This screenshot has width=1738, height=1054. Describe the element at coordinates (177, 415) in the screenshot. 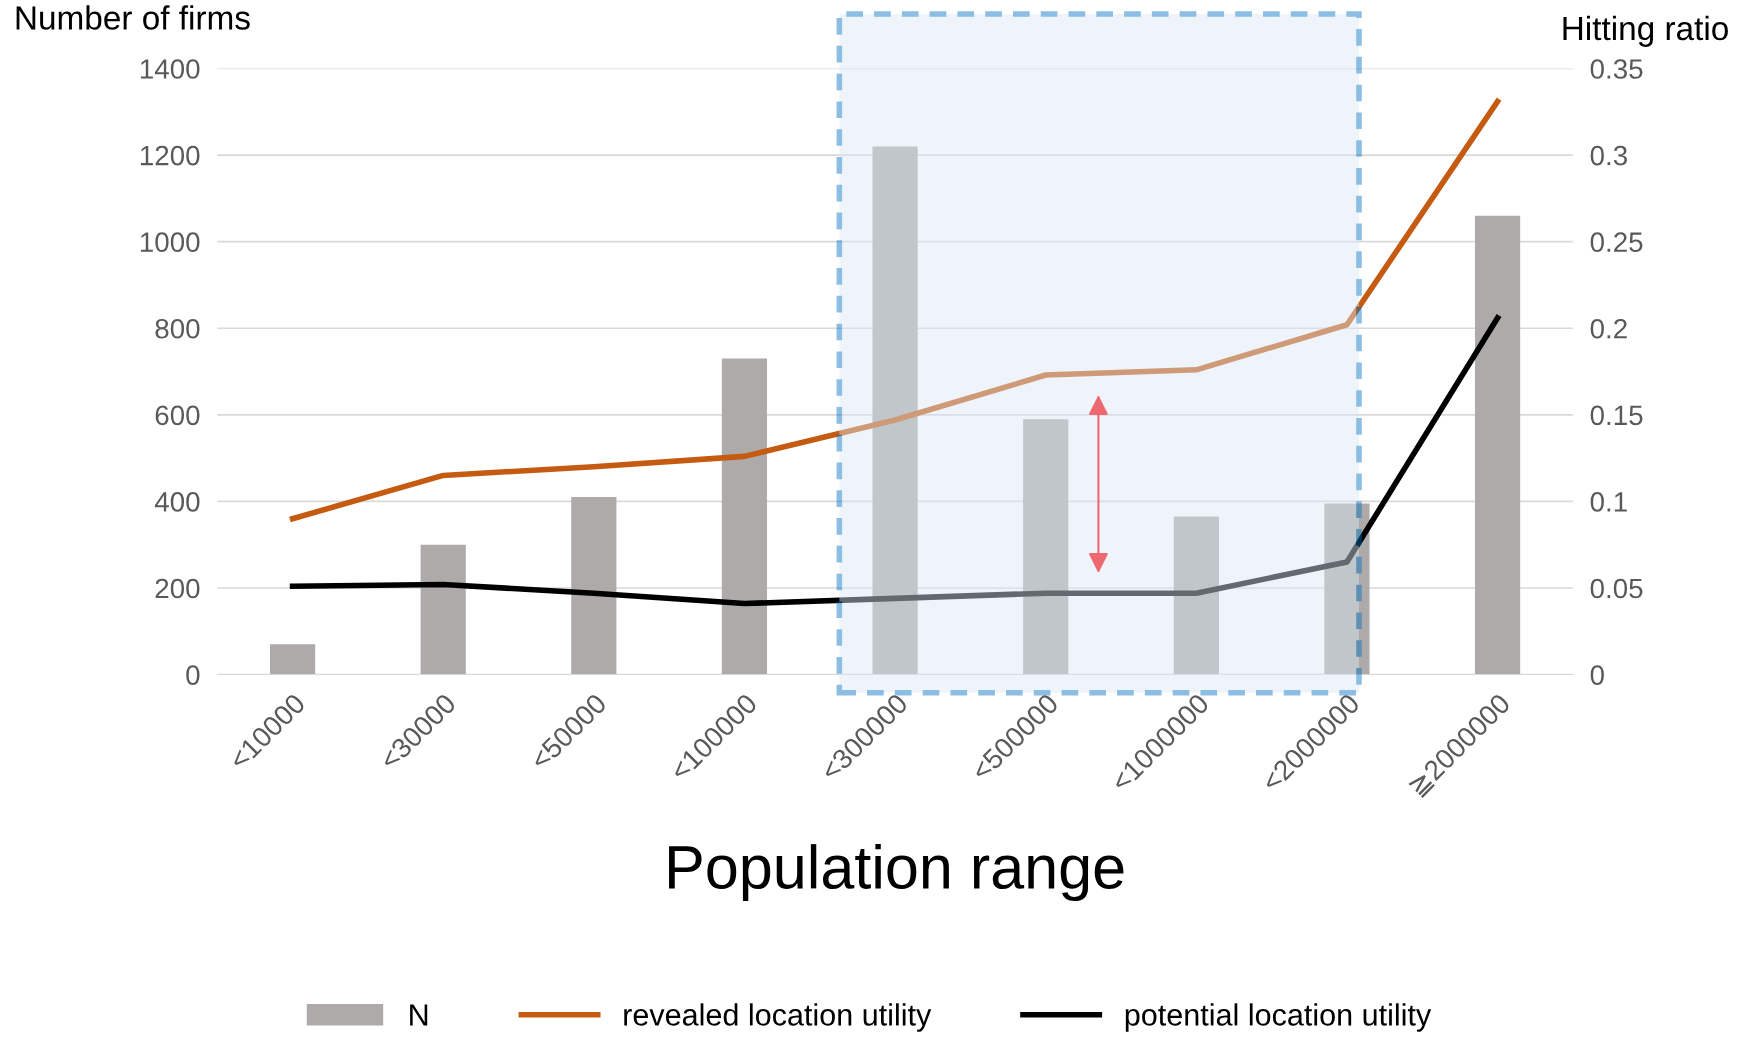

I see `y-tick-label: 600` at that location.